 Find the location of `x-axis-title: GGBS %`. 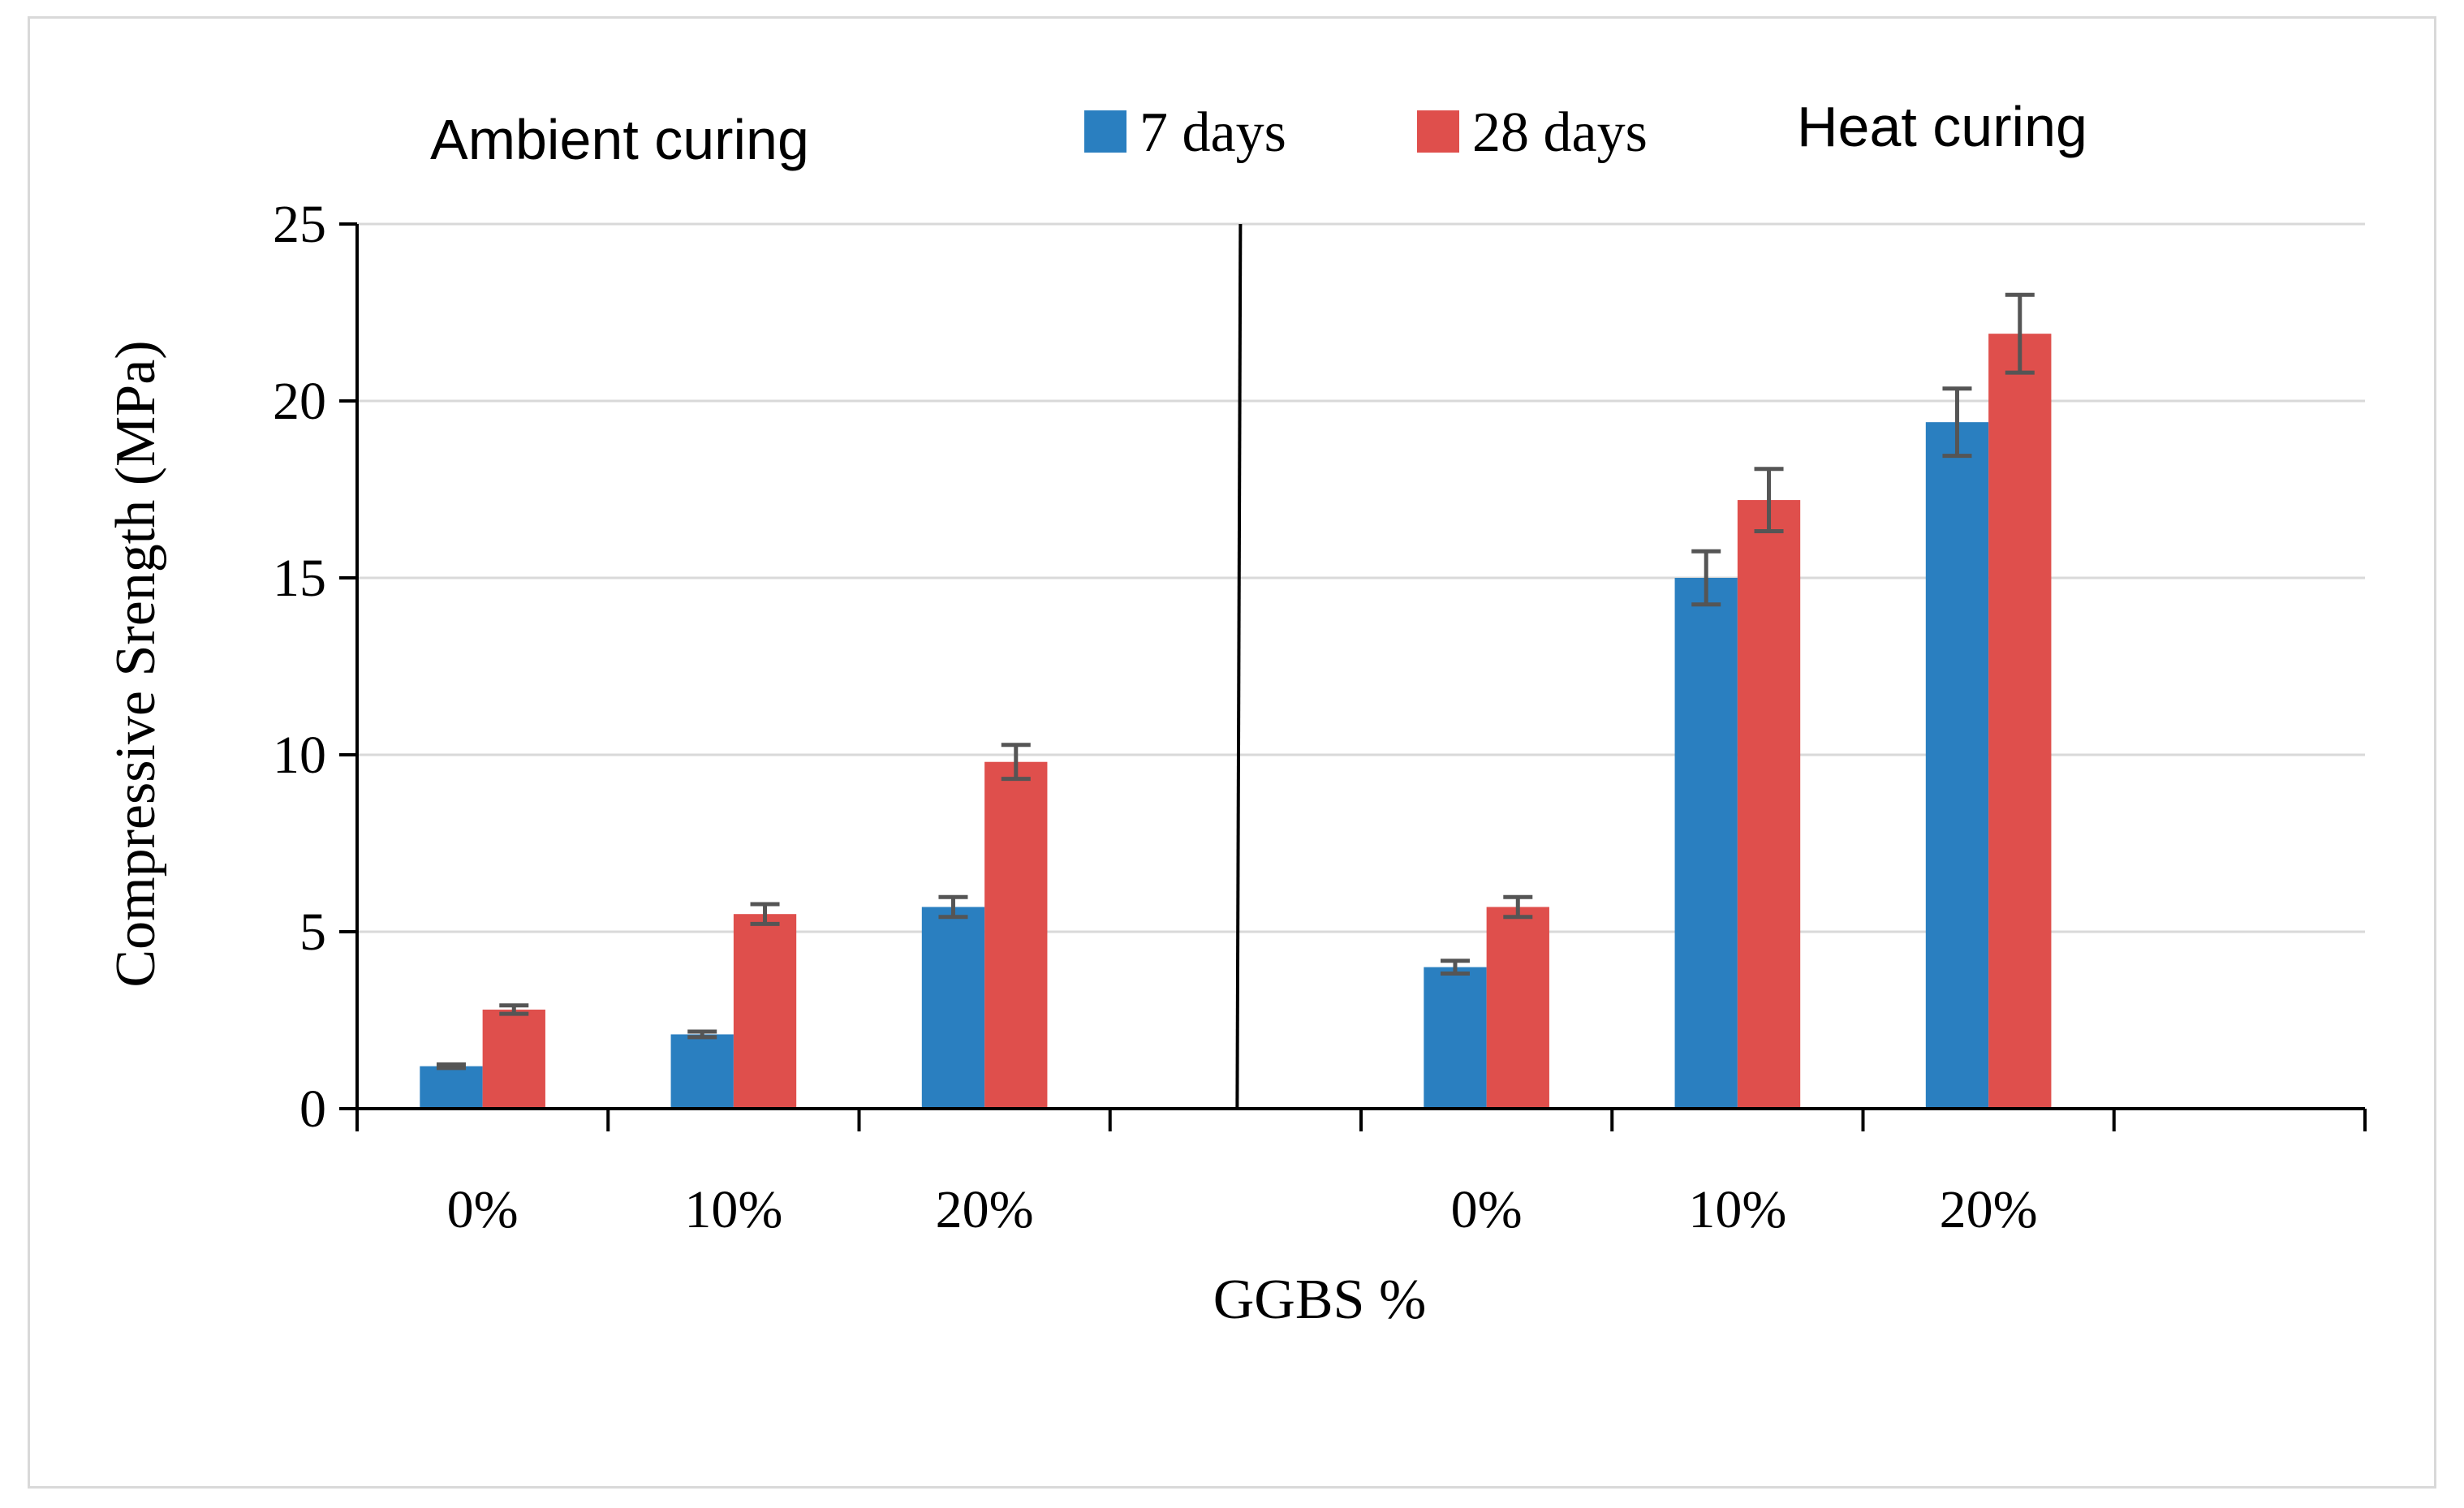

x-axis-title: GGBS % is located at coordinates (1320, 1300).